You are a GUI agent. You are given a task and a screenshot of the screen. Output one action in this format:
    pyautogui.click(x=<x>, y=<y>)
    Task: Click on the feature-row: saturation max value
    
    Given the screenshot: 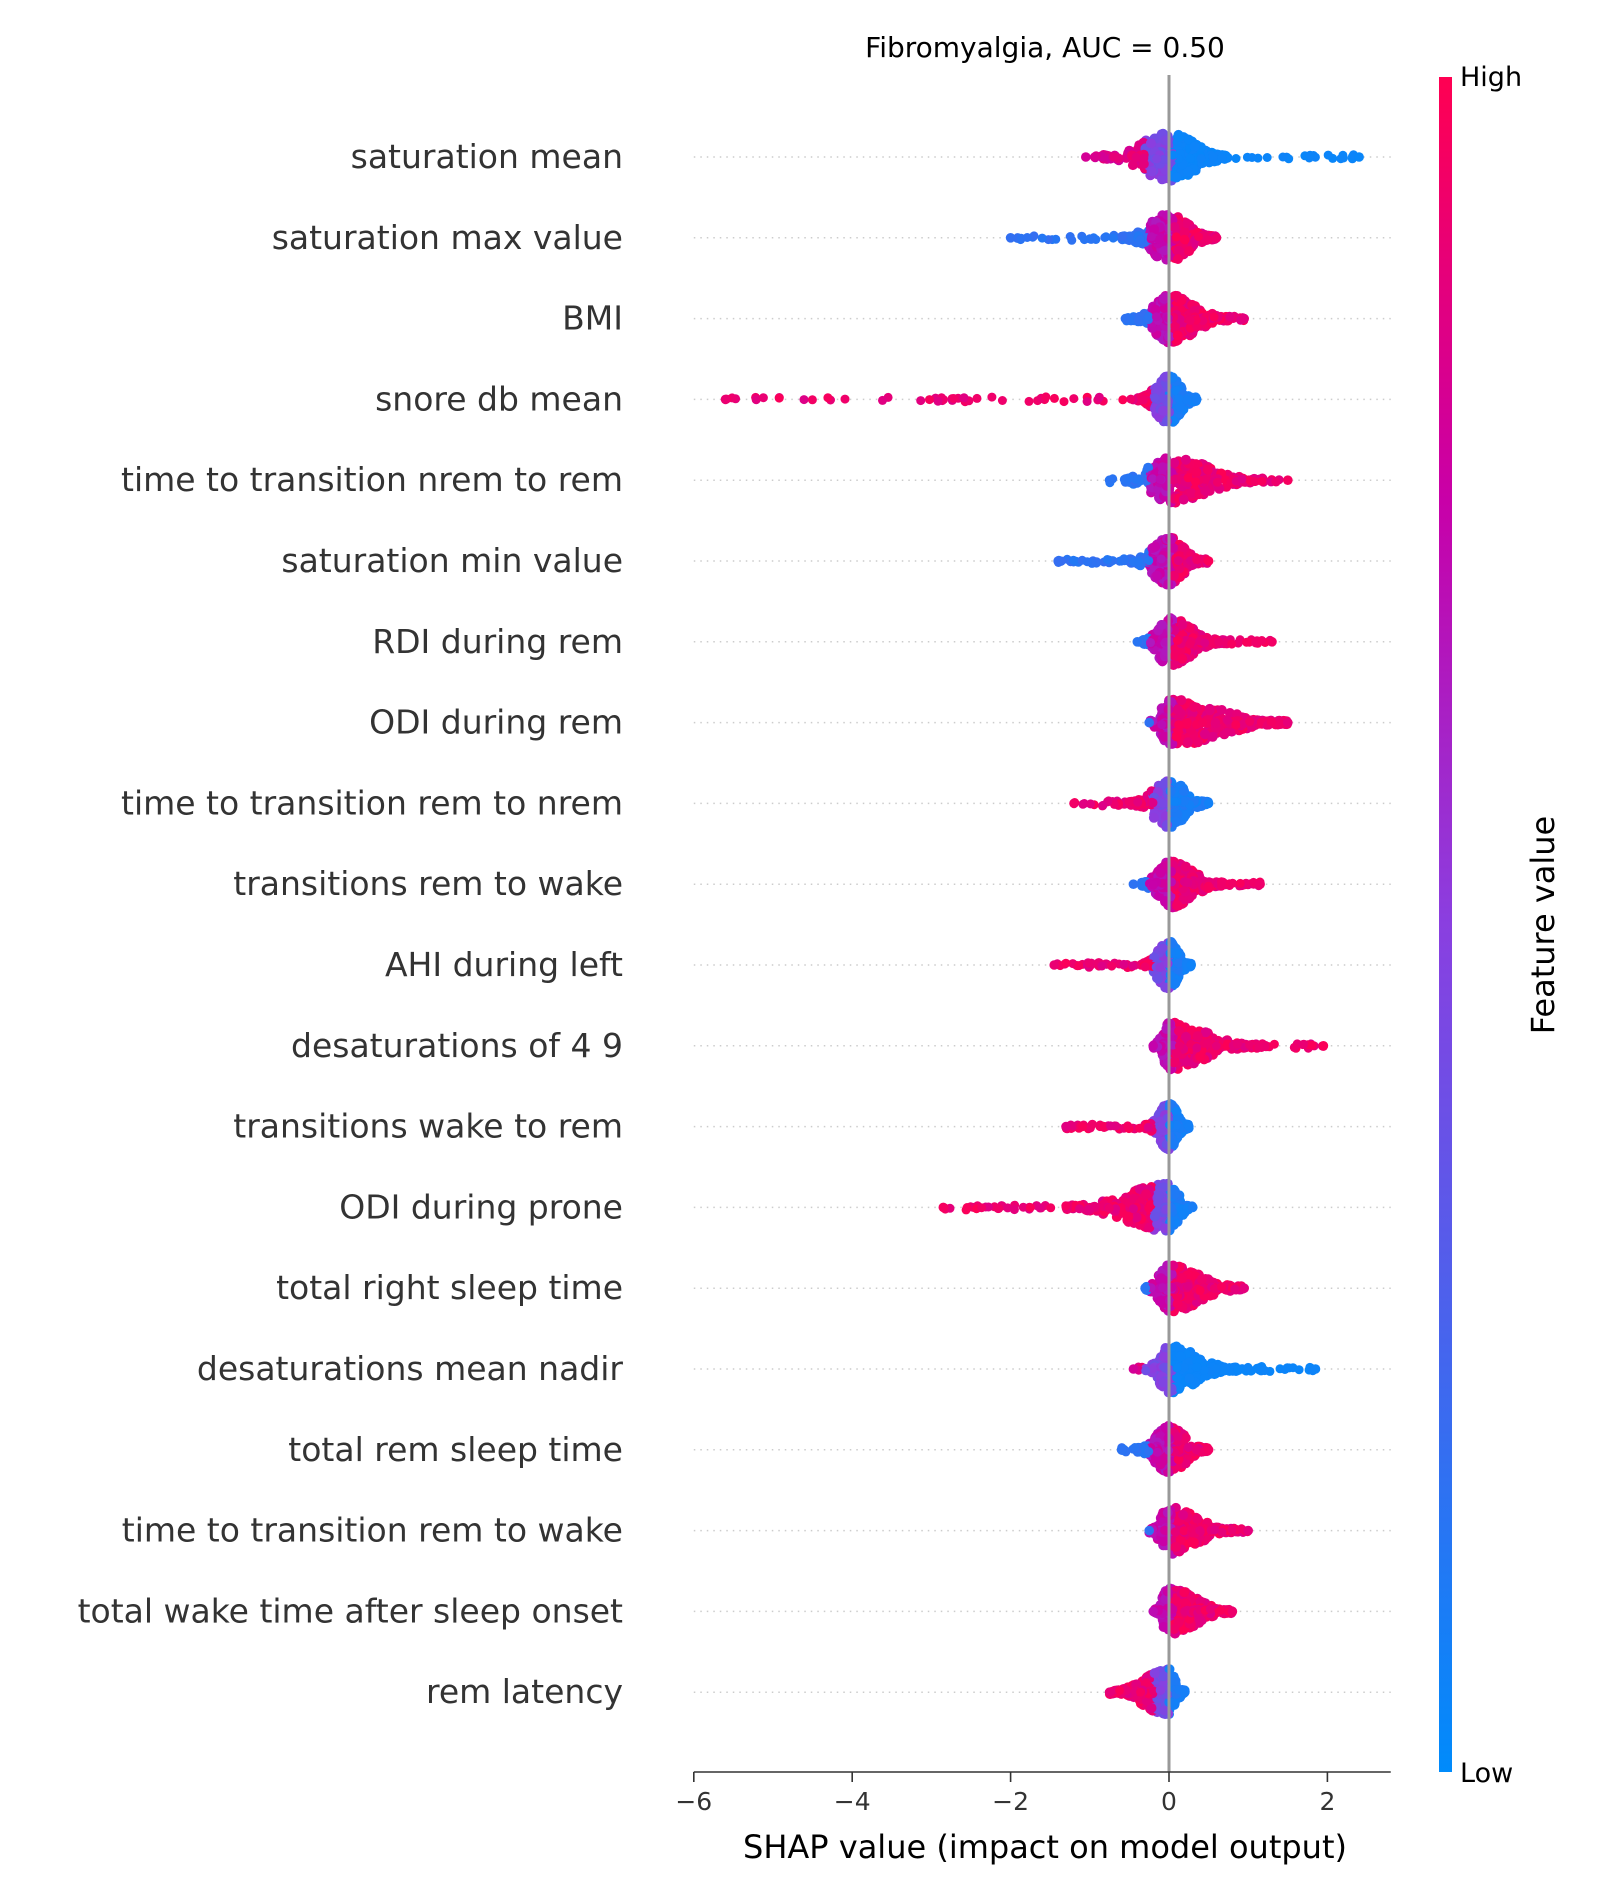 What is the action you would take?
    pyautogui.click(x=831, y=237)
    